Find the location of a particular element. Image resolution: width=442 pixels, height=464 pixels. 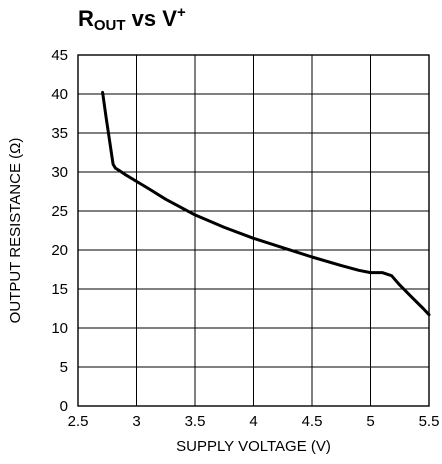

y-tick-label: 40 is located at coordinates (59, 94).